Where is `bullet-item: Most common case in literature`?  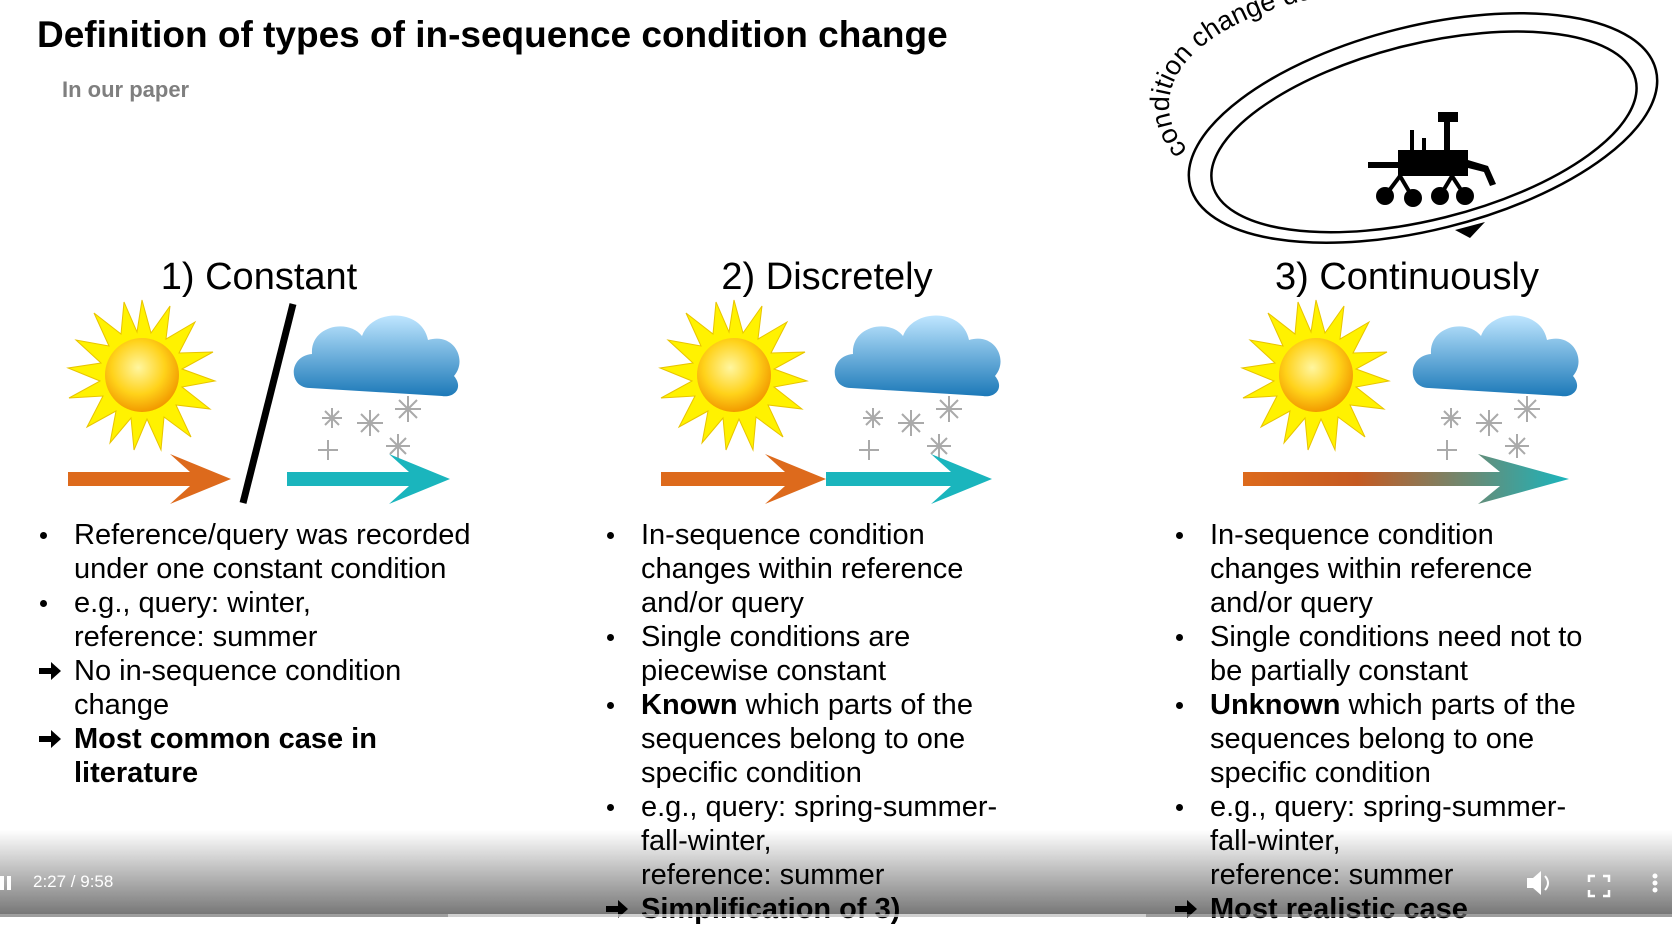
bullet-item: Most common case in literature is located at coordinates (257, 756).